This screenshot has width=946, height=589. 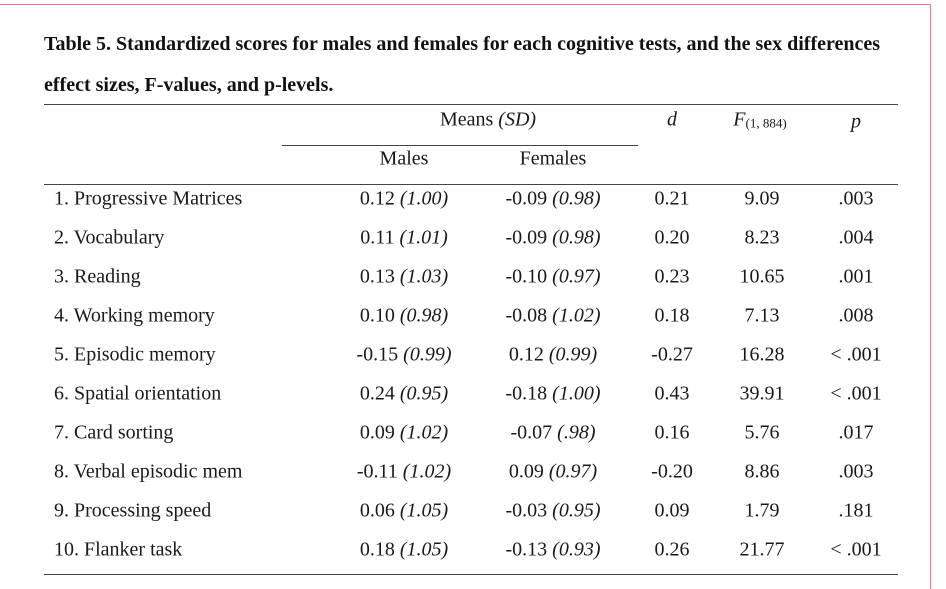 I want to click on means-underline-rule, so click(x=460, y=145).